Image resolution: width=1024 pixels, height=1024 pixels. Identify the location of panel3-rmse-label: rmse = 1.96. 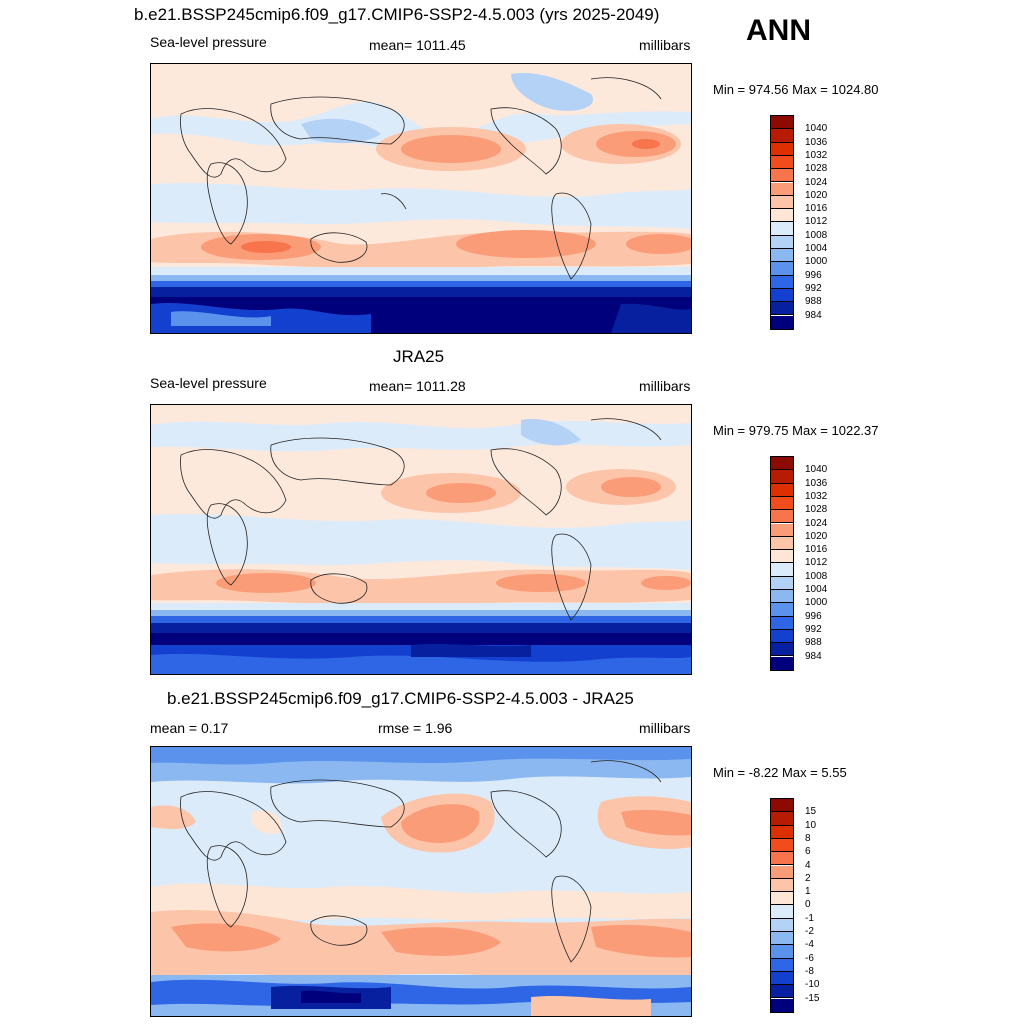
(415, 728).